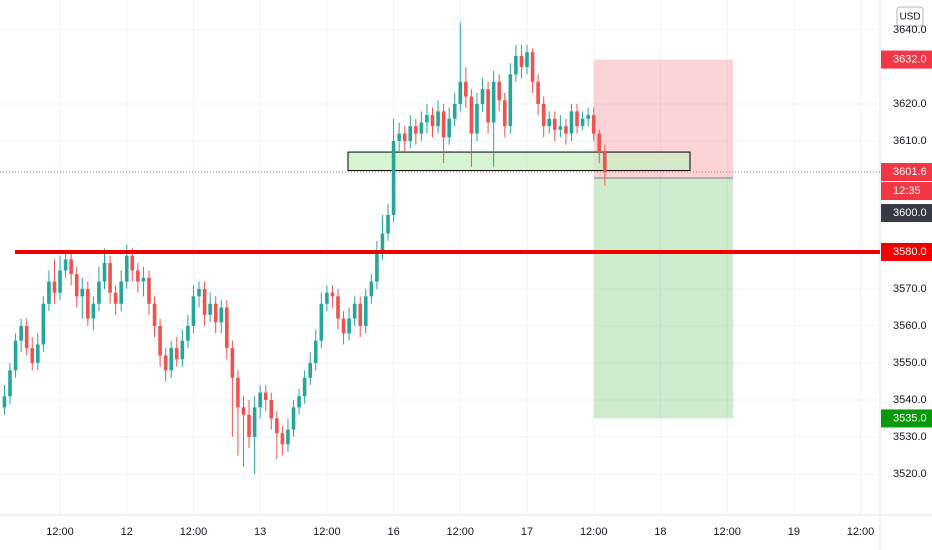 The height and width of the screenshot is (550, 932). I want to click on target-label: 3535.0, so click(910, 418).